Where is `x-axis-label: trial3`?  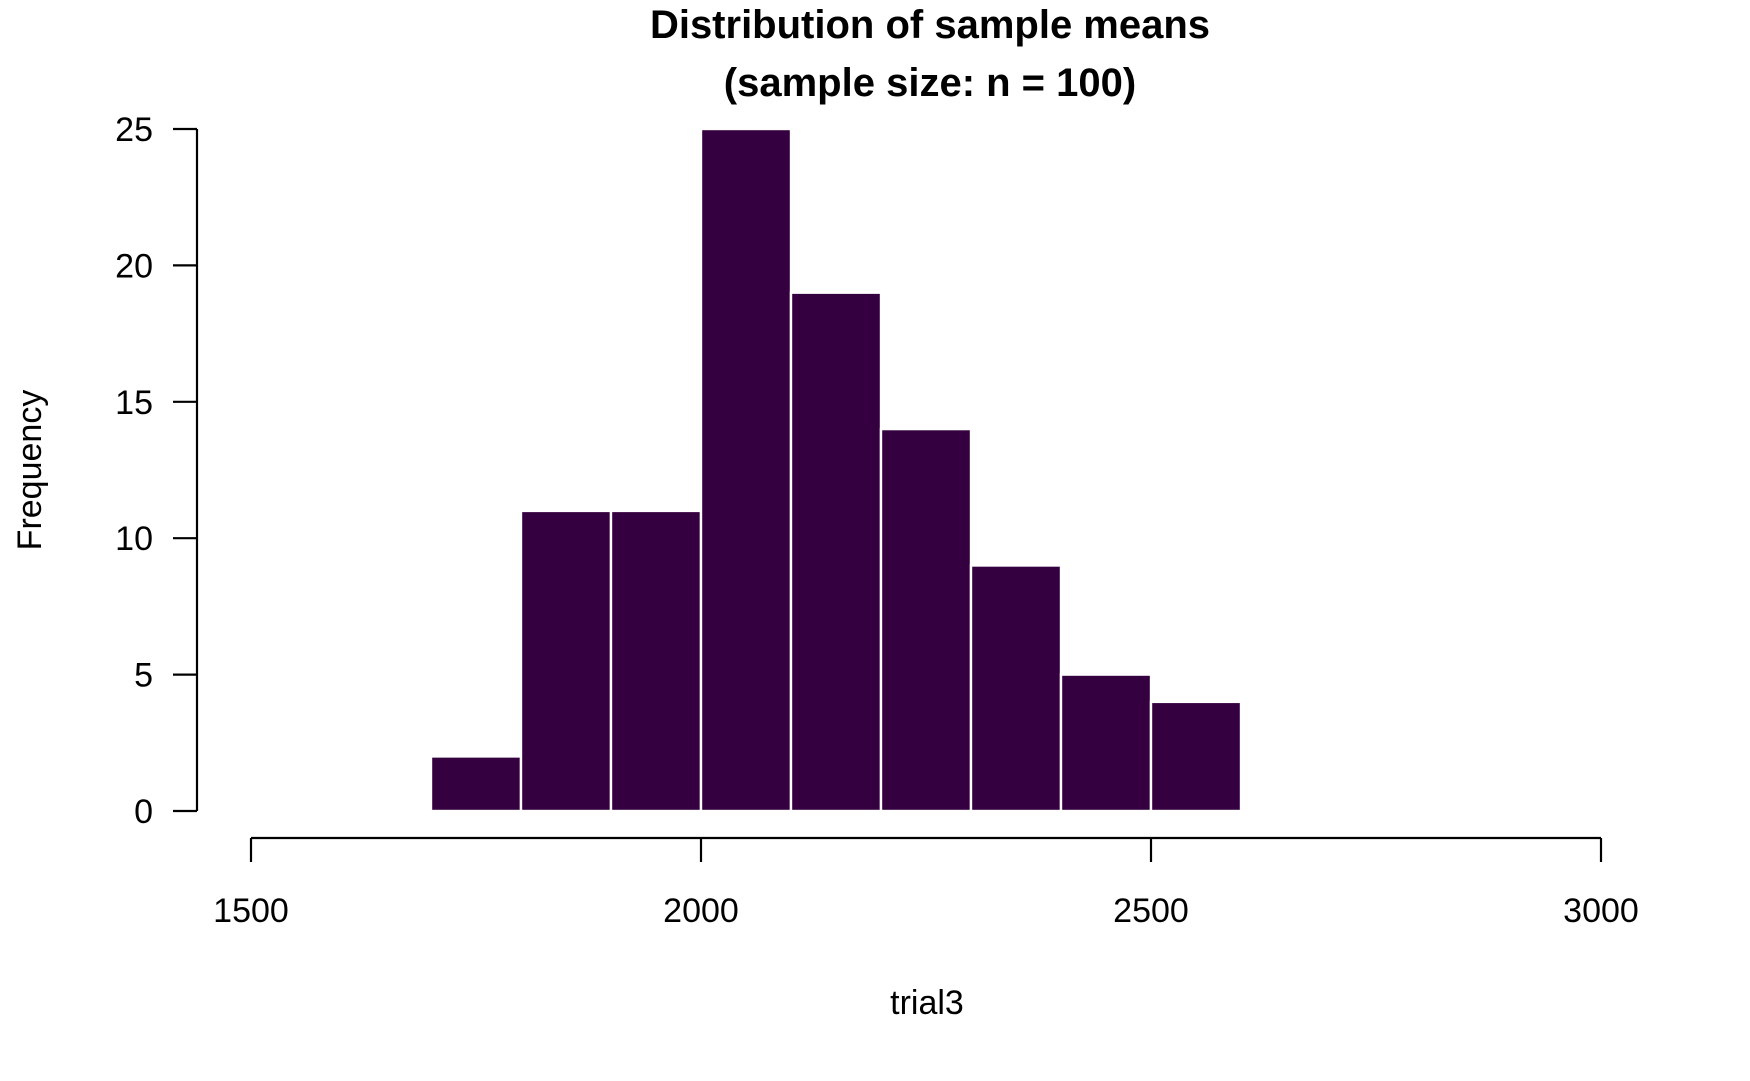
x-axis-label: trial3 is located at coordinates (927, 1003).